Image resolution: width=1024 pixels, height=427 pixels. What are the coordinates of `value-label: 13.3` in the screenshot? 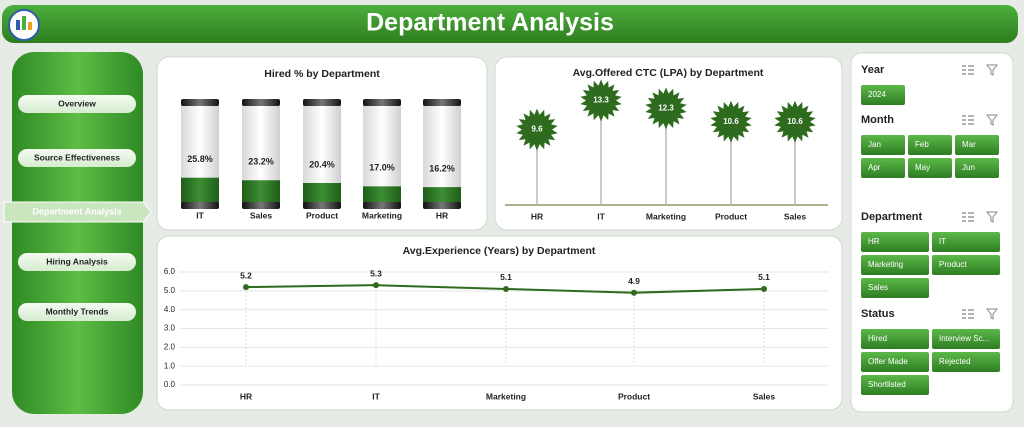 It's located at (601, 100).